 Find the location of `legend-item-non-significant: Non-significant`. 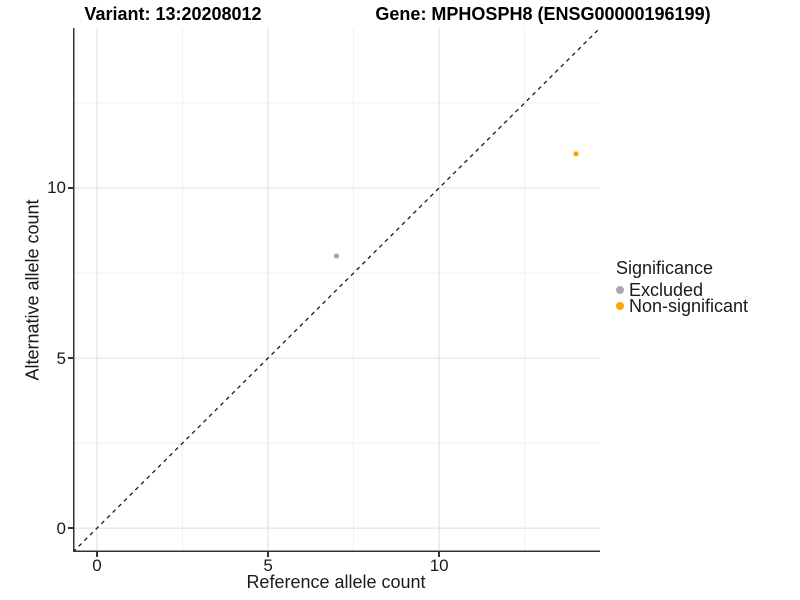

legend-item-non-significant: Non-significant is located at coordinates (682, 306).